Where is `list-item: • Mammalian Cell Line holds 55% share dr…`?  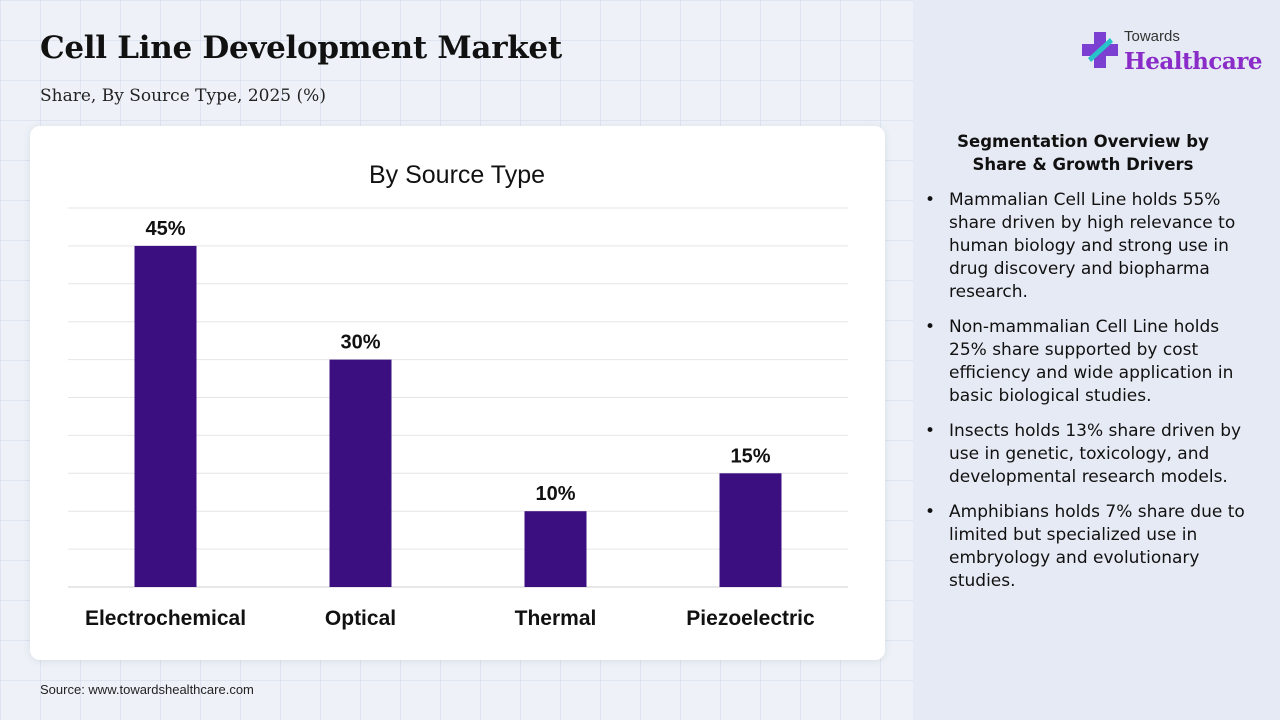
list-item: • Mammalian Cell Line holds 55% share dr… is located at coordinates (1085, 246).